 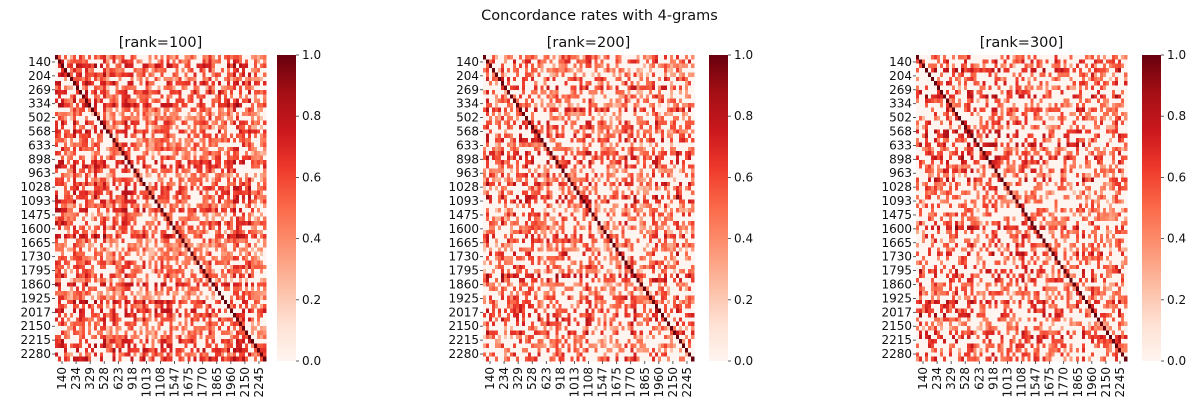 What do you see at coordinates (39, 118) in the screenshot?
I see `y-tick-label: 502` at bounding box center [39, 118].